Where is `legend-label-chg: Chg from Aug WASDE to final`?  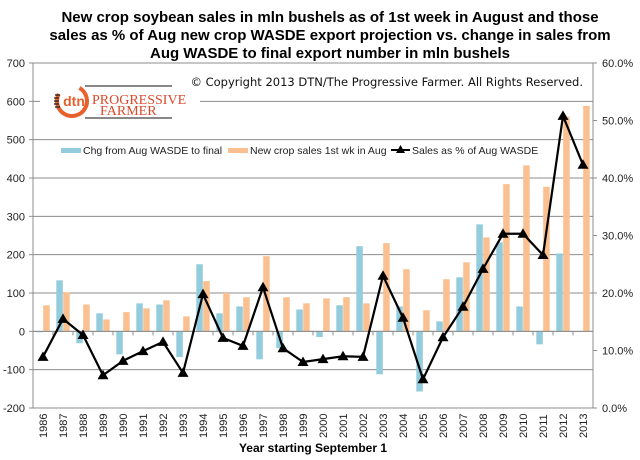 legend-label-chg: Chg from Aug WASDE to final is located at coordinates (152, 151).